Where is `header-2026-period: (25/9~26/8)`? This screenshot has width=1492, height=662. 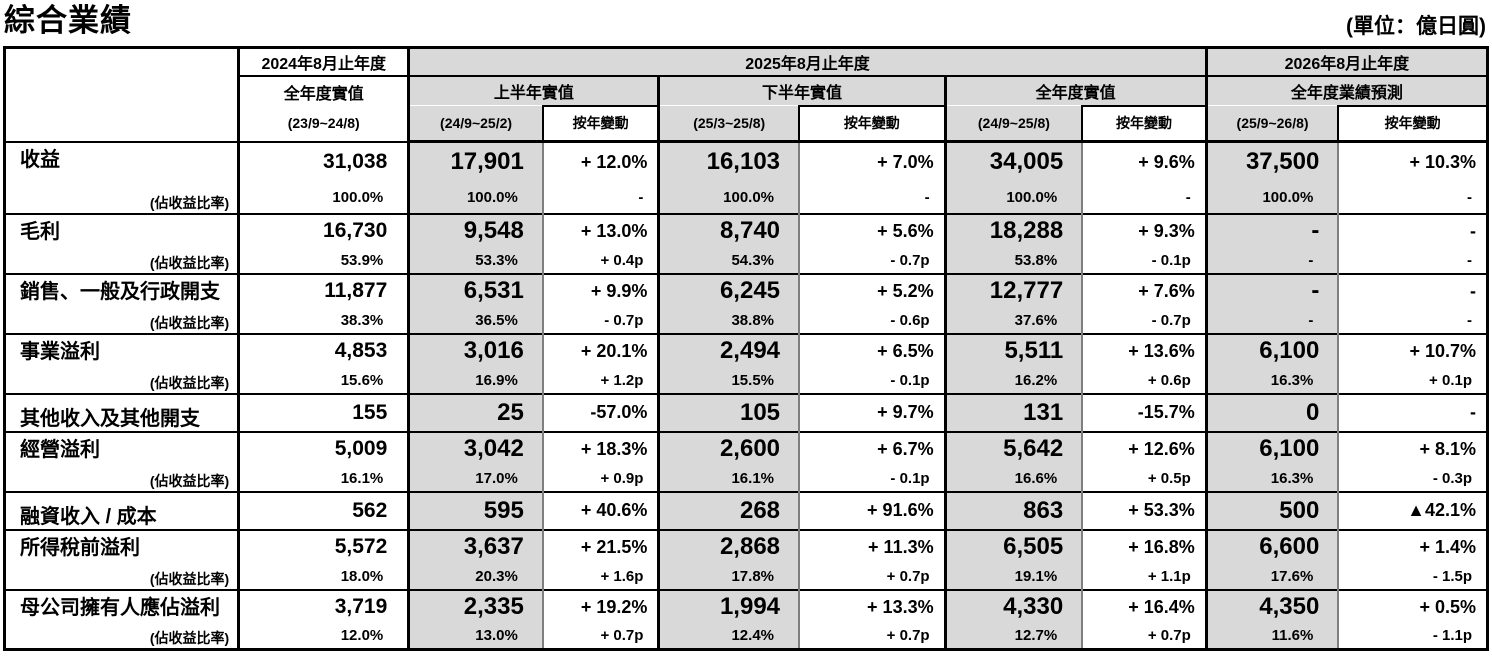 header-2026-period: (25/9~26/8) is located at coordinates (1271, 124).